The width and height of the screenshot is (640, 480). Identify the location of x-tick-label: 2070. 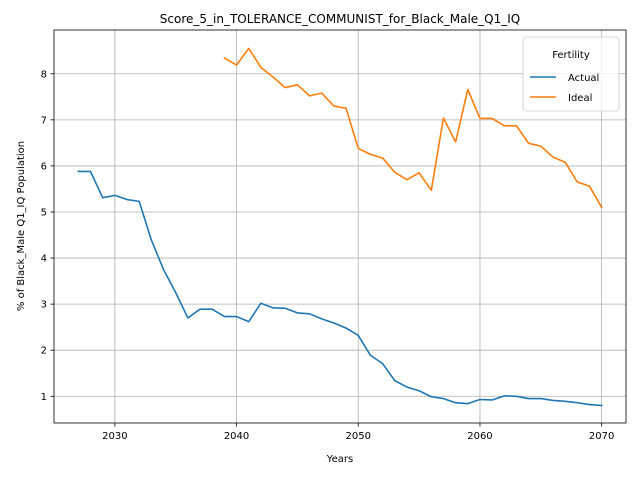
(601, 436).